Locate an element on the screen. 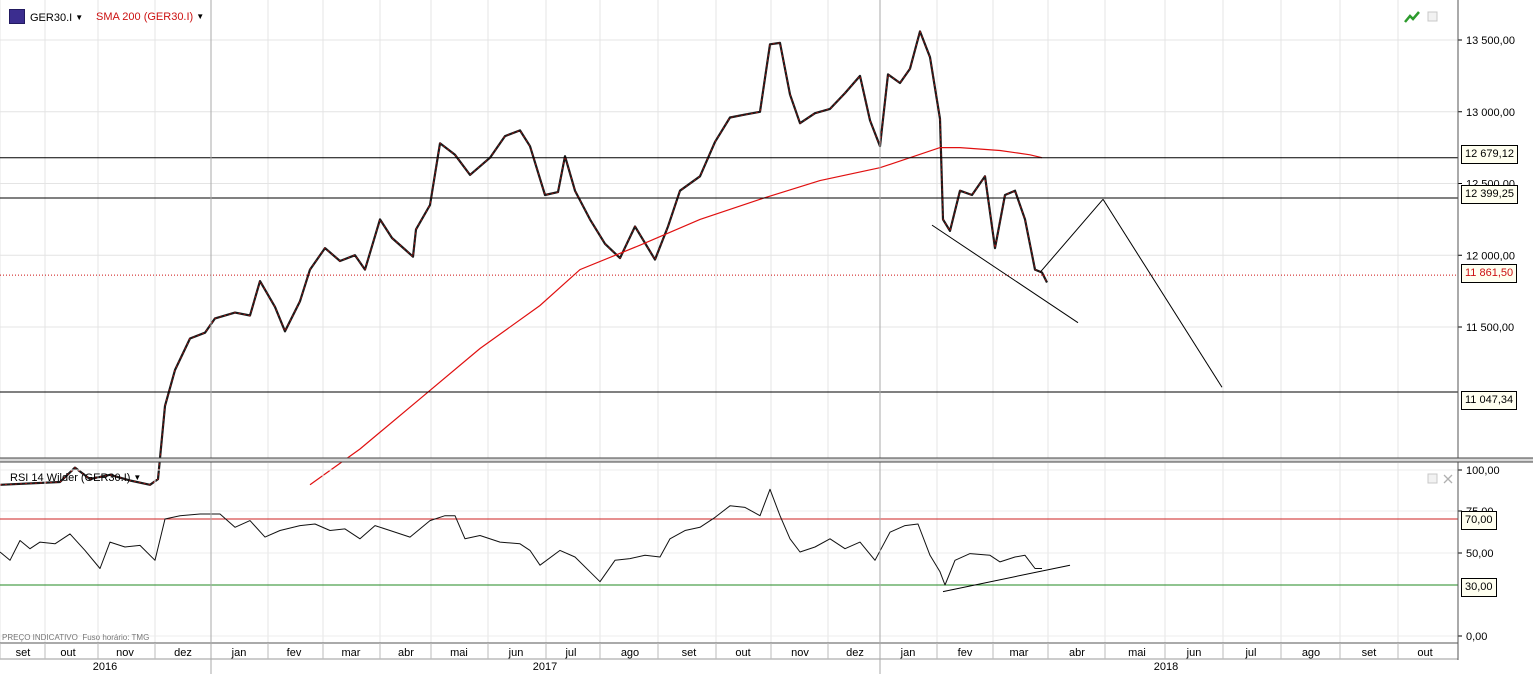  rsi-level-label-30: 30,00 is located at coordinates (1479, 587).